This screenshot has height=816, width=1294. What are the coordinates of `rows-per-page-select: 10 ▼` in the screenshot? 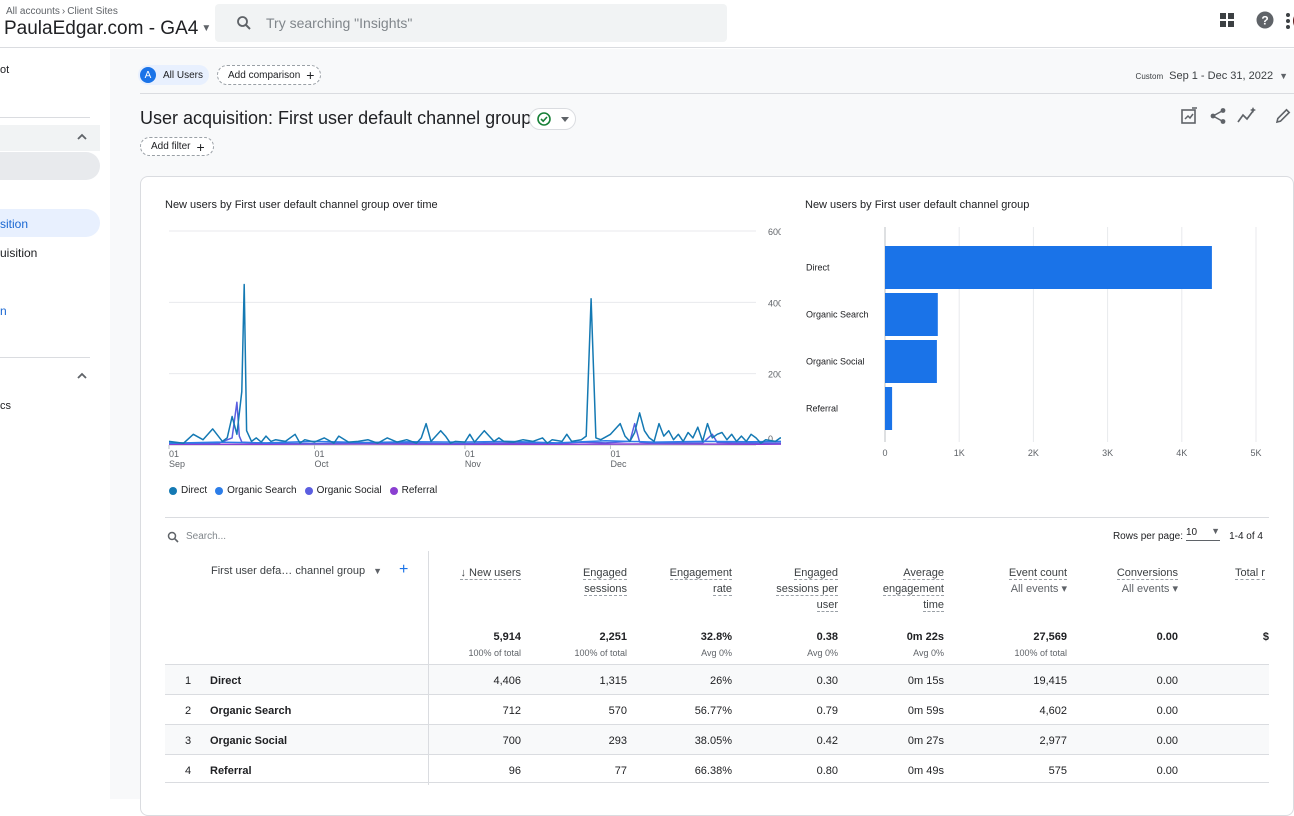 It's located at (1203, 534).